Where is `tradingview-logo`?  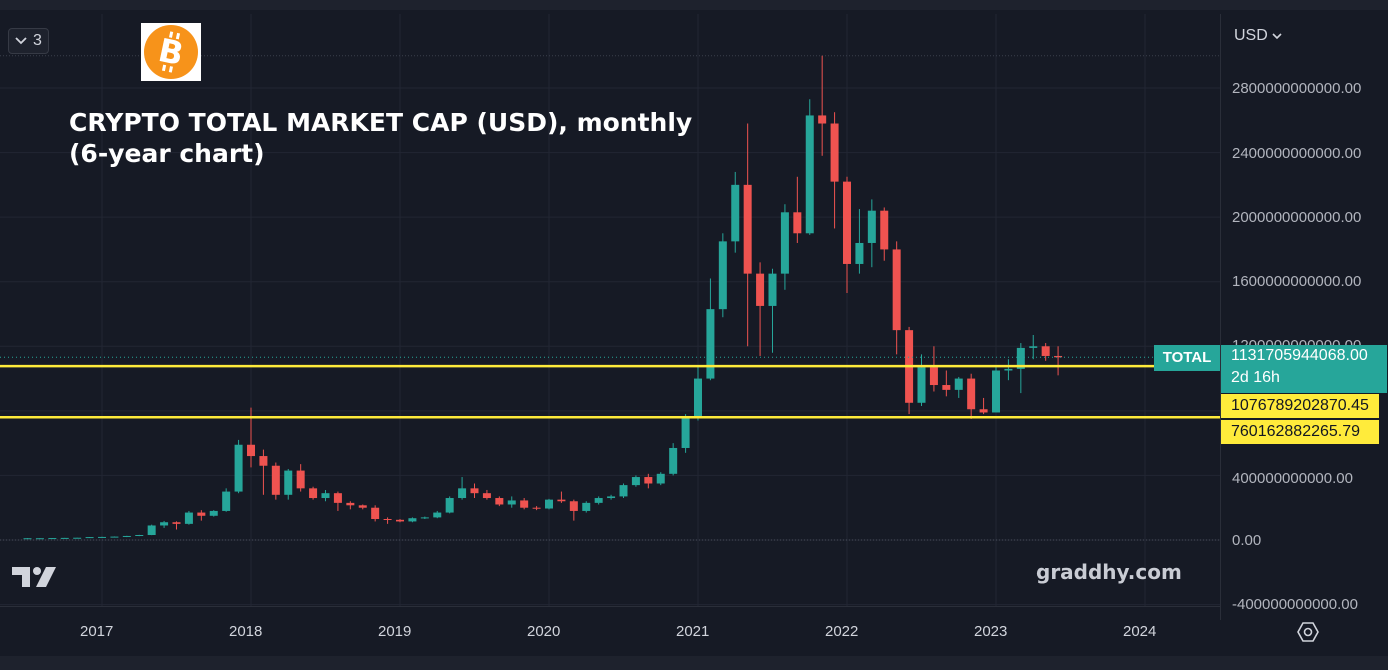 tradingview-logo is located at coordinates (34, 579).